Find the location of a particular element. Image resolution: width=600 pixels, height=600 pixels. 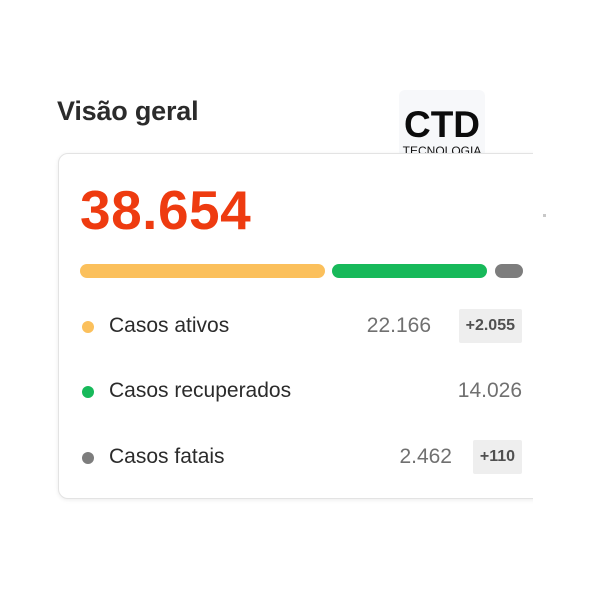

active-dot-icon is located at coordinates (88, 327).